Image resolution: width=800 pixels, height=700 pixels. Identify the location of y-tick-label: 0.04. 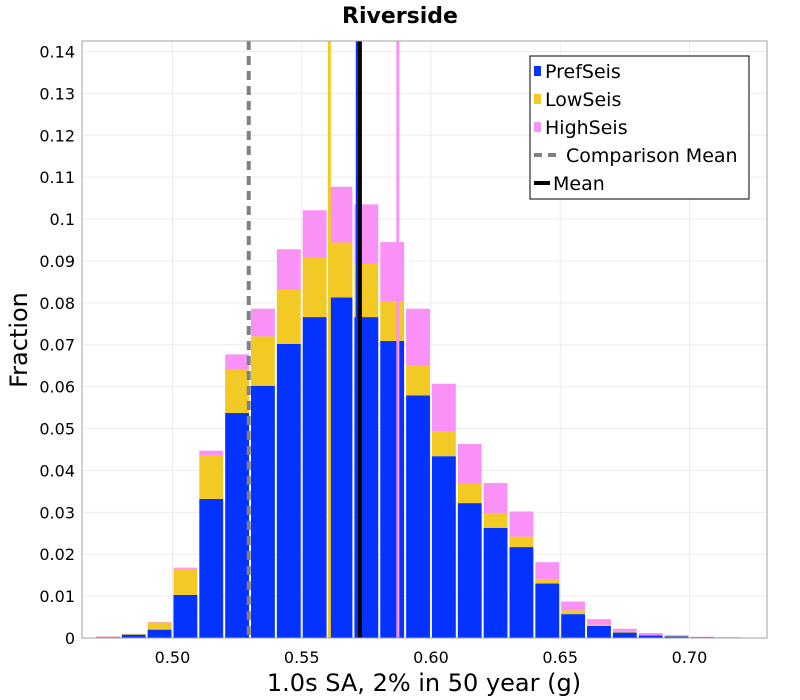
(57, 470).